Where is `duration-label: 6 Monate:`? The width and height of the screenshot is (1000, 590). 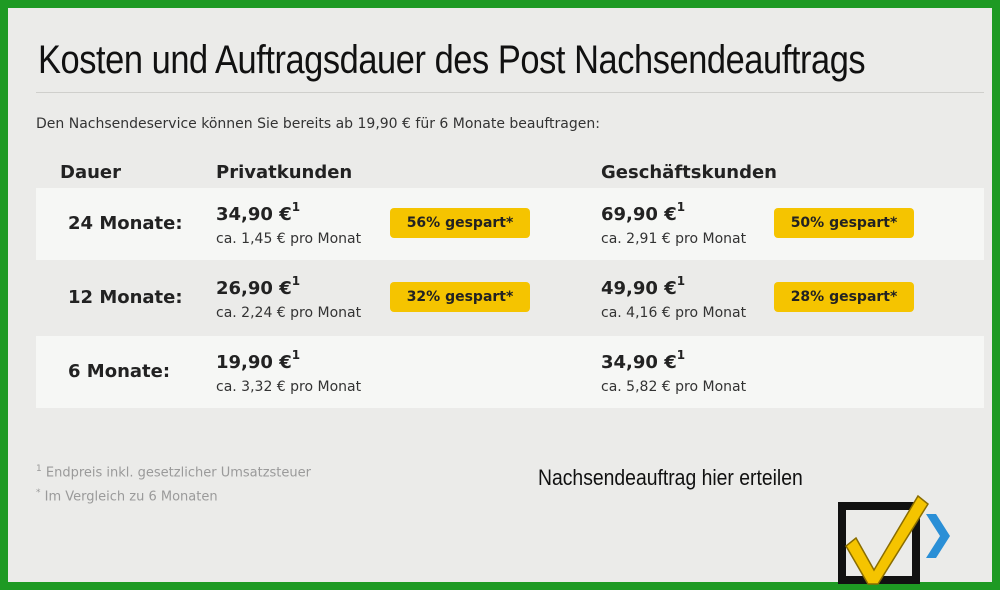 duration-label: 6 Monate: is located at coordinates (119, 371).